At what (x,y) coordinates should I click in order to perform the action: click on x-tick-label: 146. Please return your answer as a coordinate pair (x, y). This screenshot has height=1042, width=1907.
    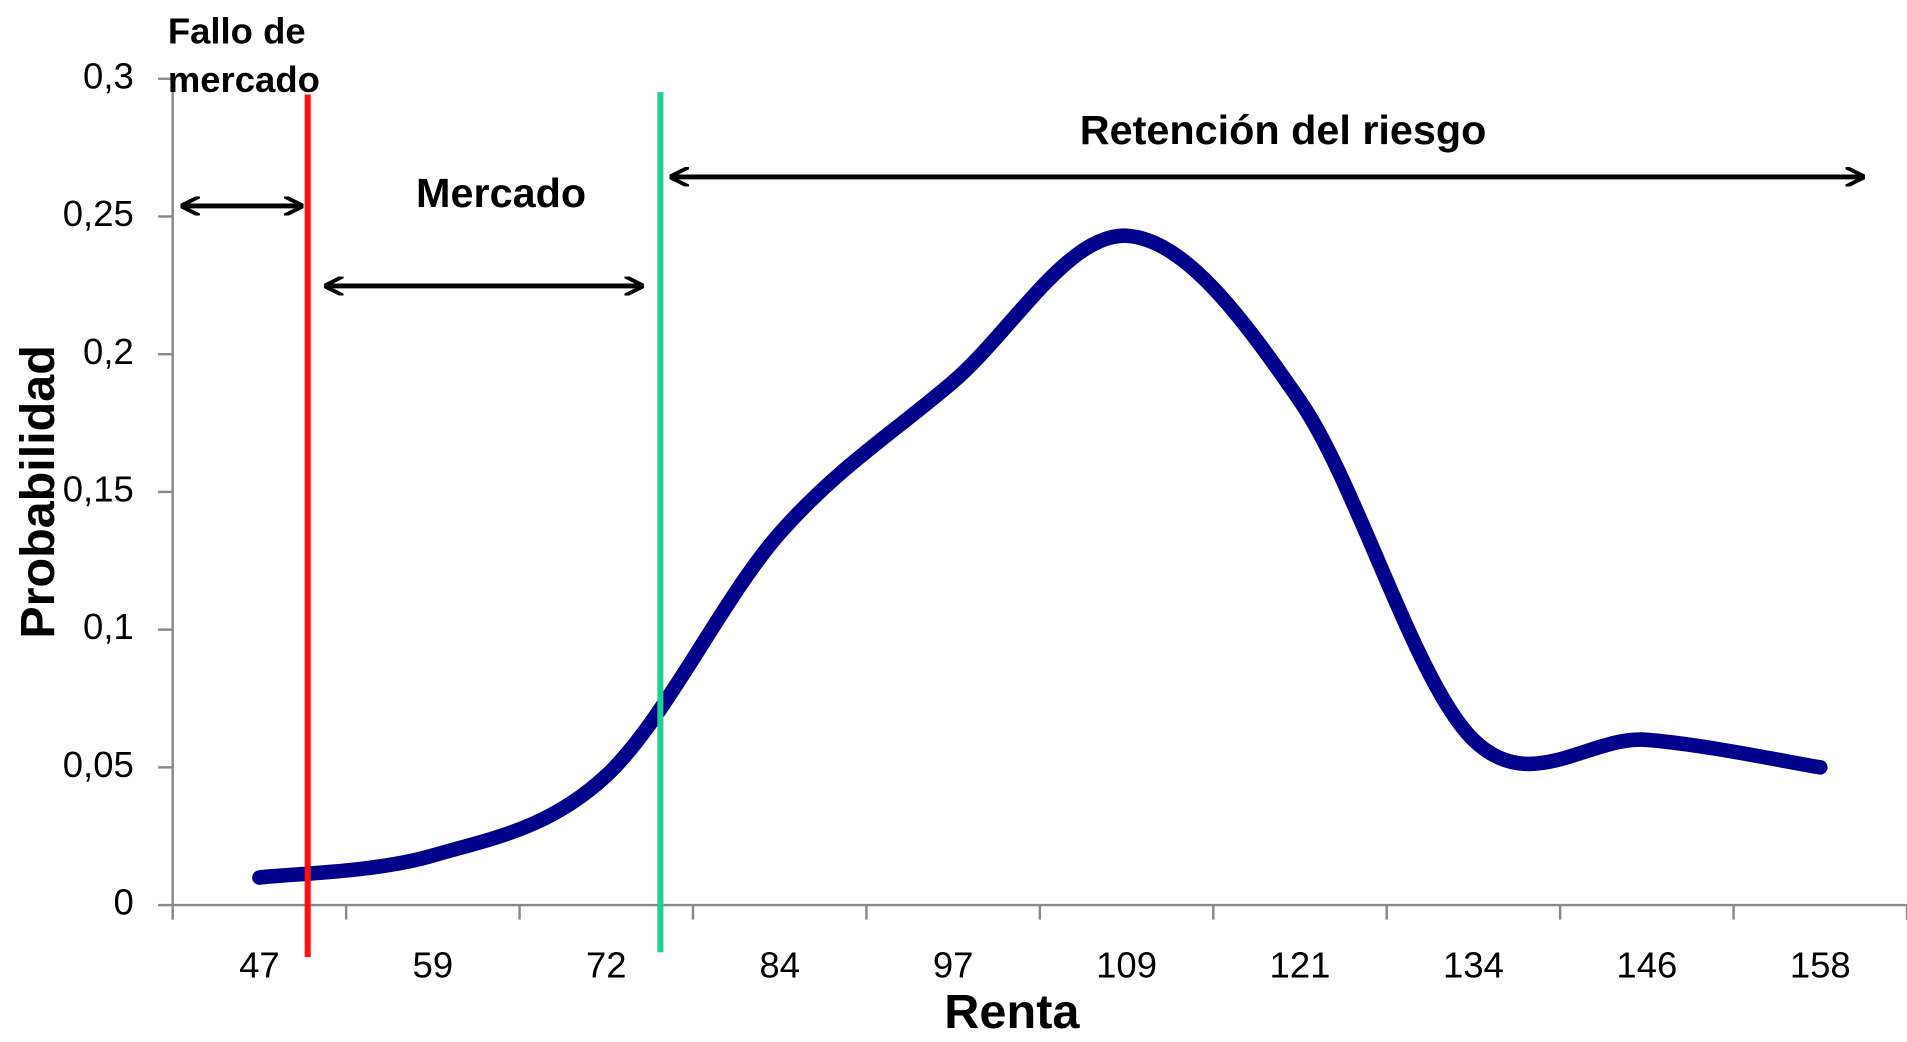
    Looking at the image, I should click on (1646, 965).